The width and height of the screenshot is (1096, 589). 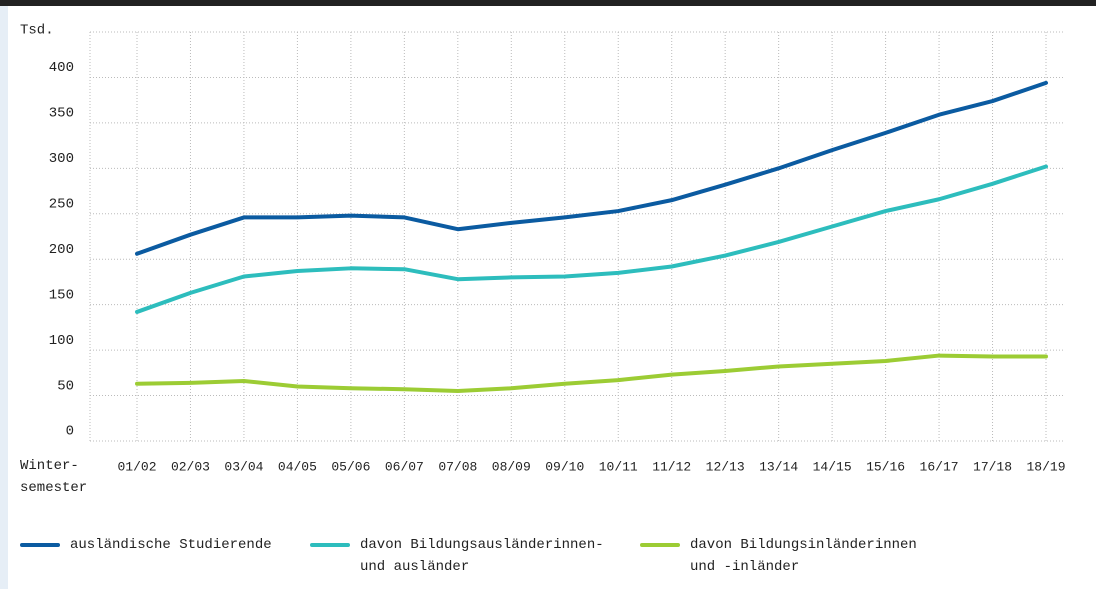 What do you see at coordinates (61, 250) in the screenshot?
I see `y-tick-label: 200` at bounding box center [61, 250].